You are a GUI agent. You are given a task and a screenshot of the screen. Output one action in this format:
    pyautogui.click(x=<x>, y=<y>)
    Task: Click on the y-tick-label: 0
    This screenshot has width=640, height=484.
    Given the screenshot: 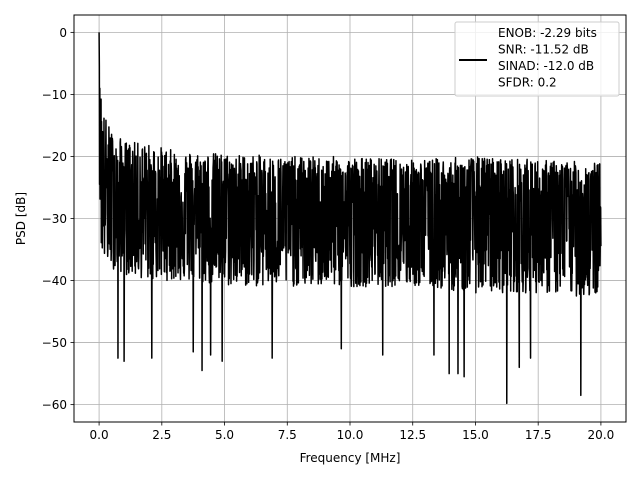 What is the action you would take?
    pyautogui.click(x=63, y=33)
    